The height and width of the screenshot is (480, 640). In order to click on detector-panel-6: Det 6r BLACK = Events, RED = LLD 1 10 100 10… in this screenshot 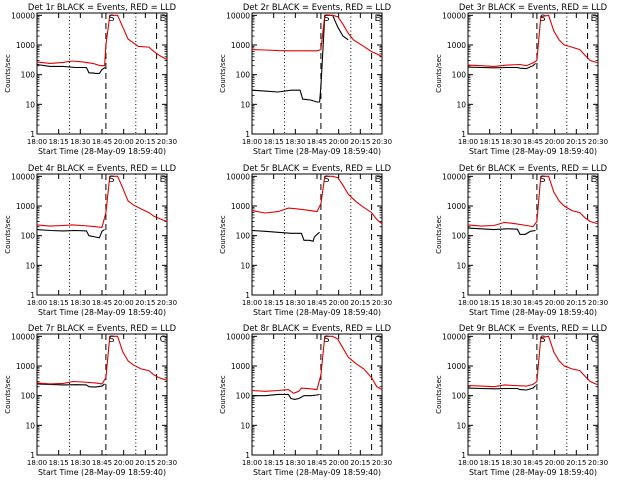, I will do `click(521, 240)`.